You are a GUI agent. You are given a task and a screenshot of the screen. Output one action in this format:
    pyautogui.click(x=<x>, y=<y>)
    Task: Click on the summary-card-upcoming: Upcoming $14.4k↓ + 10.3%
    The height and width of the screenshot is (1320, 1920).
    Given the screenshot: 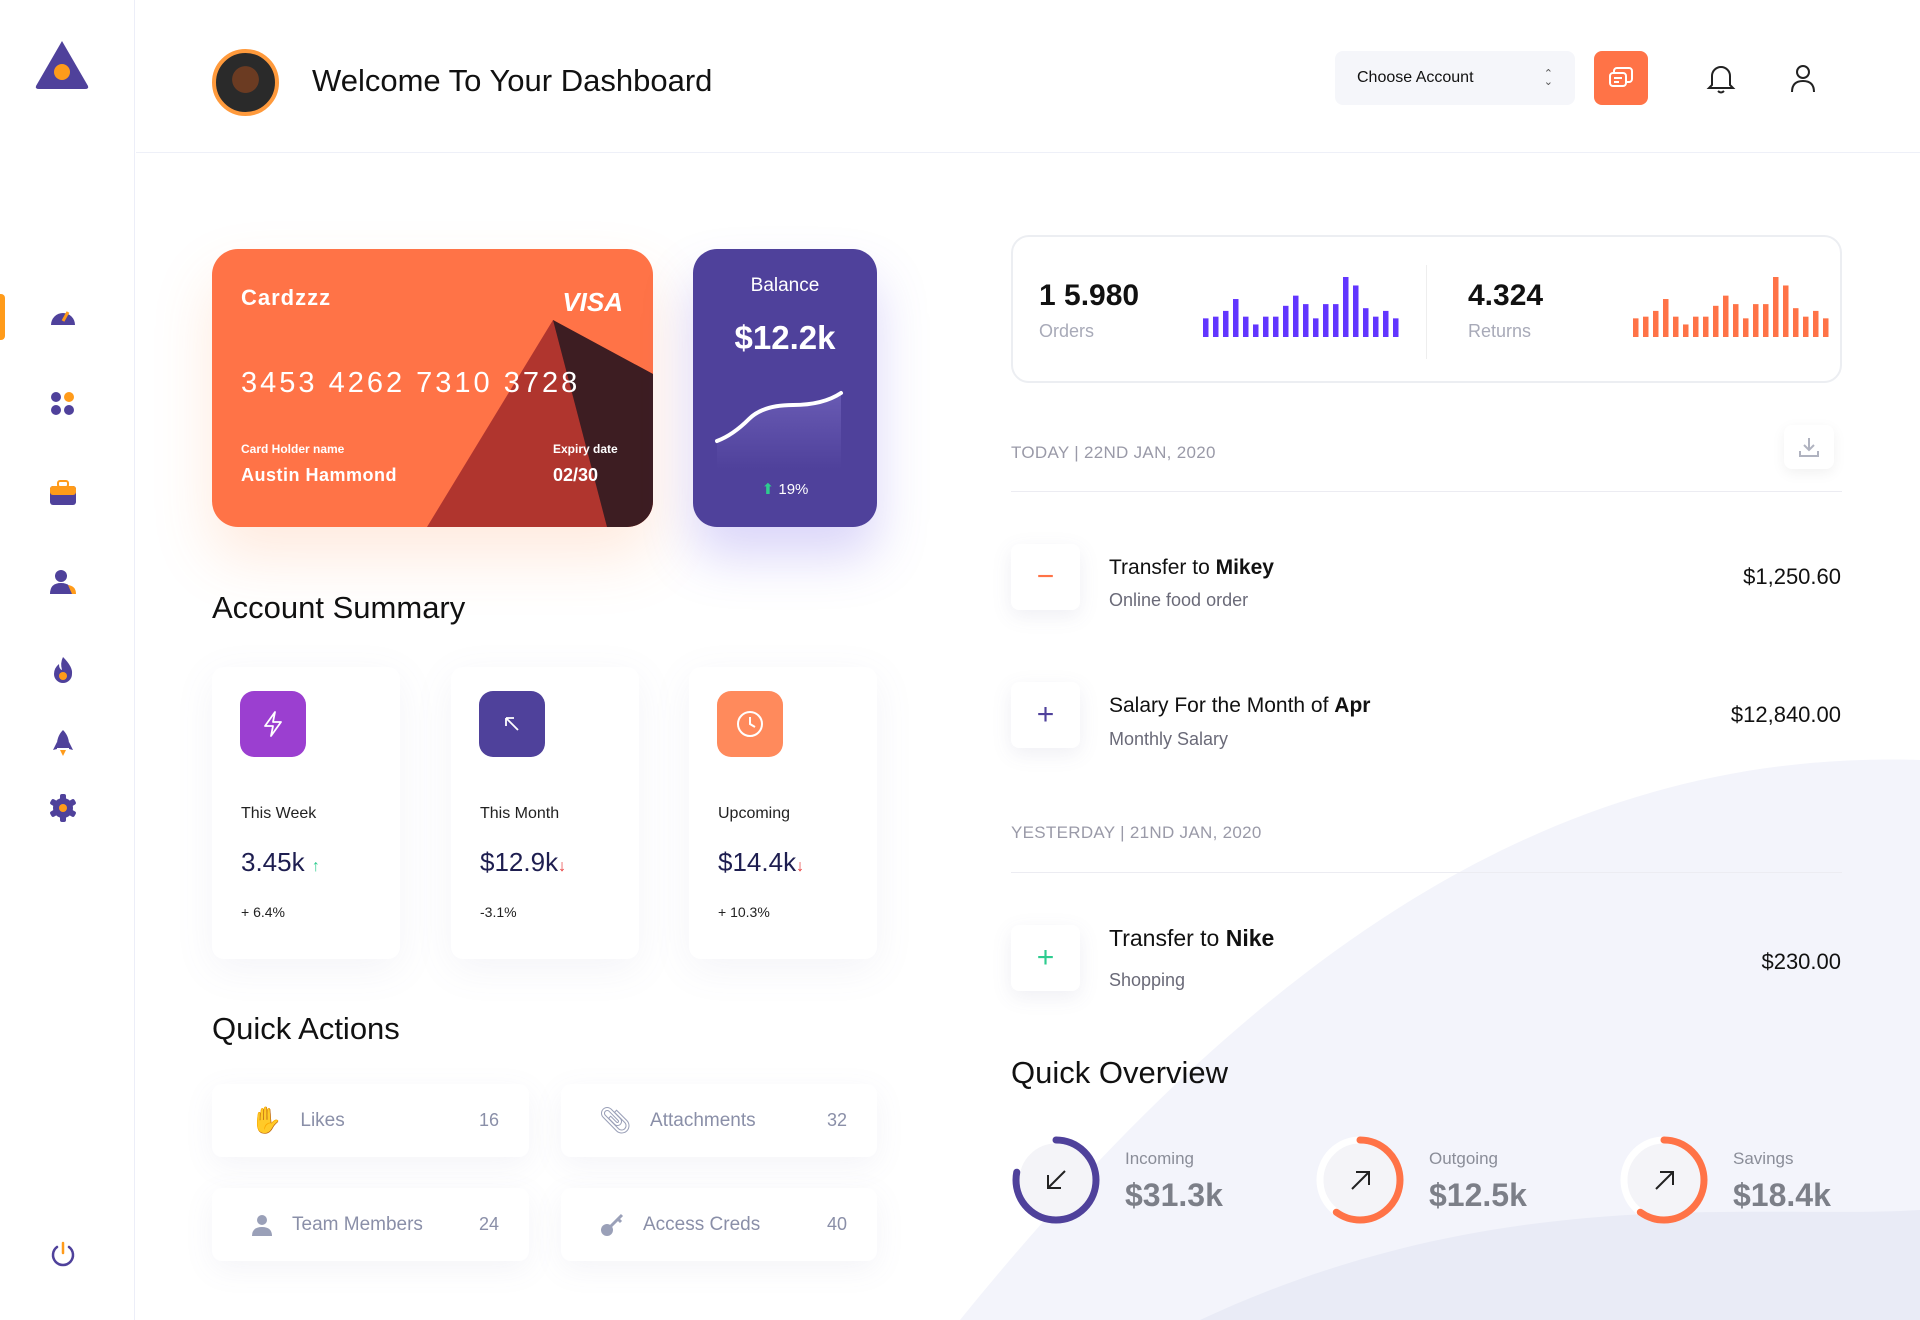 What is the action you would take?
    pyautogui.click(x=783, y=813)
    